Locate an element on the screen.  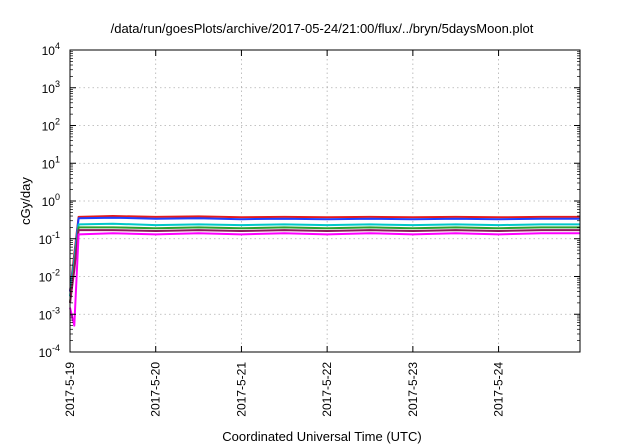
x-tick-label: 2017-5-19 is located at coordinates (70, 389).